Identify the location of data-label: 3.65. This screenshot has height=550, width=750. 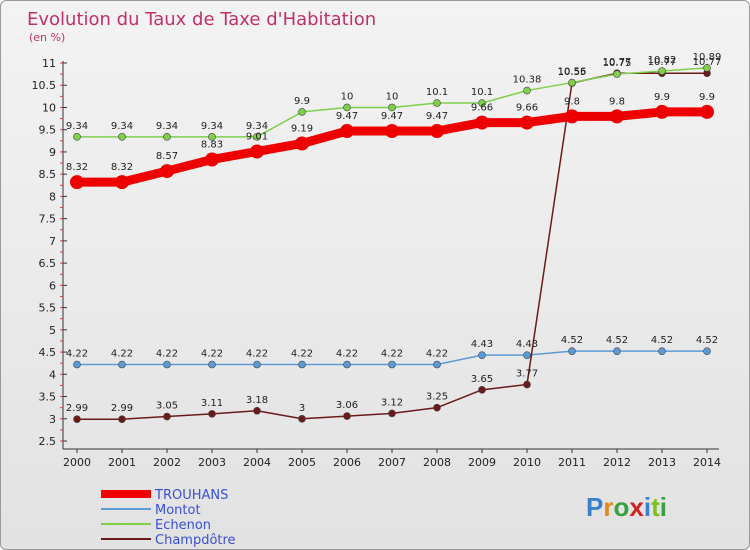
(482, 379).